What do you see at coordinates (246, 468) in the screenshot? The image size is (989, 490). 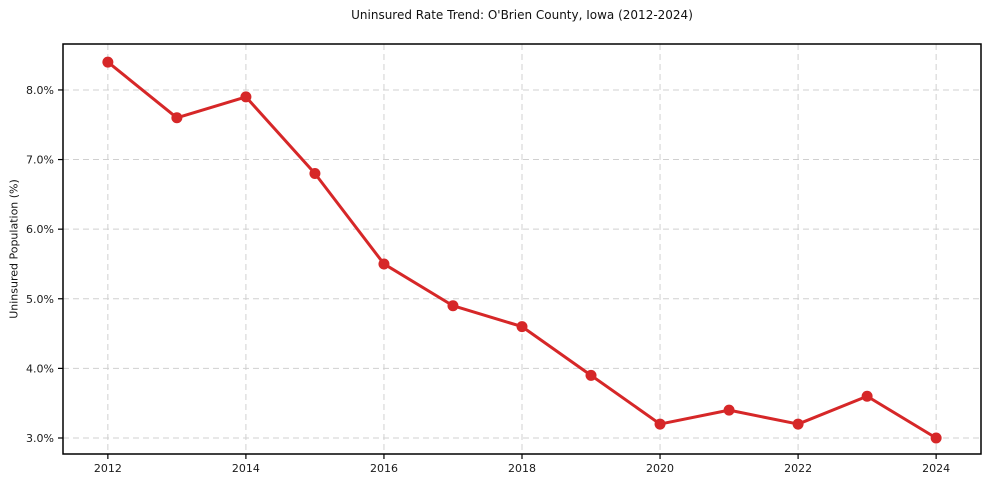 I see `x-tick-label: 2014` at bounding box center [246, 468].